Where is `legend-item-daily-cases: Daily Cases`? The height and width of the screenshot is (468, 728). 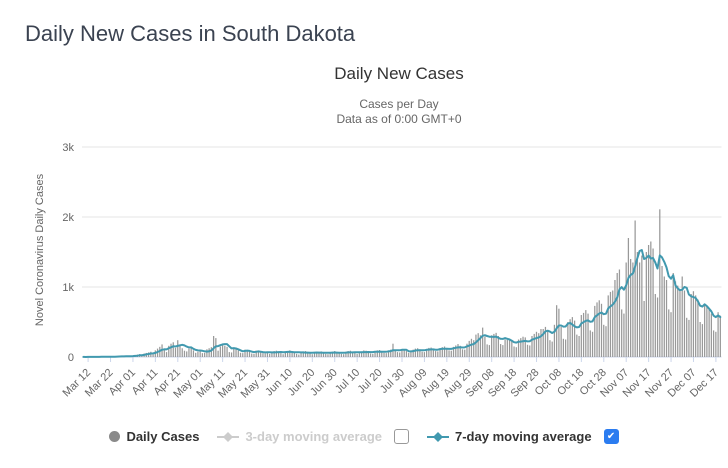 legend-item-daily-cases: Daily Cases is located at coordinates (154, 436).